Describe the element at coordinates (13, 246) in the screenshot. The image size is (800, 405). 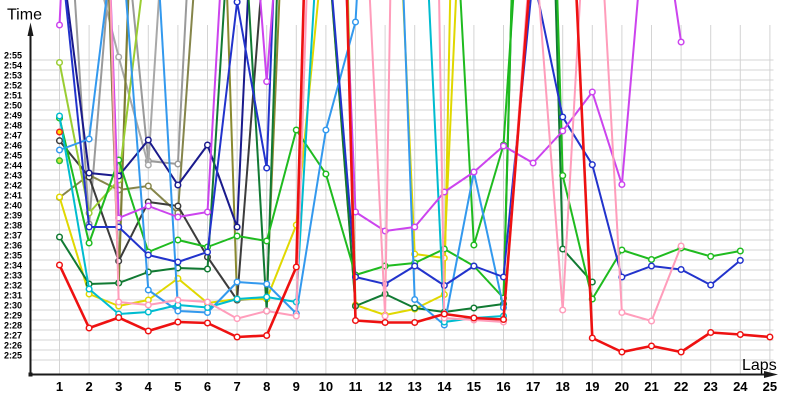
I see `svg-text: 2:36` at that location.